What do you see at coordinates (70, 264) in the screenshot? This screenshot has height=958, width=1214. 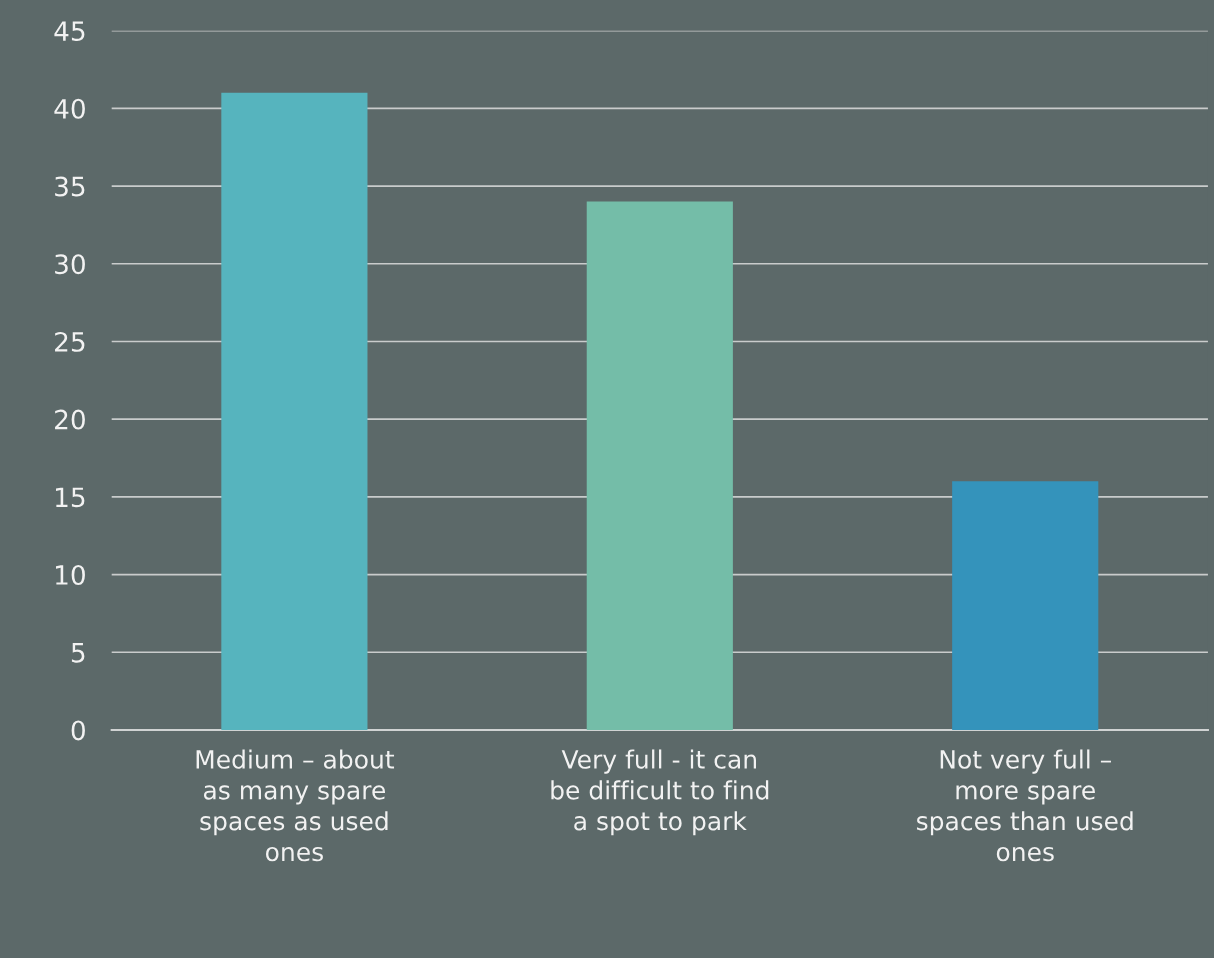 I see `y-tick-label: 30` at bounding box center [70, 264].